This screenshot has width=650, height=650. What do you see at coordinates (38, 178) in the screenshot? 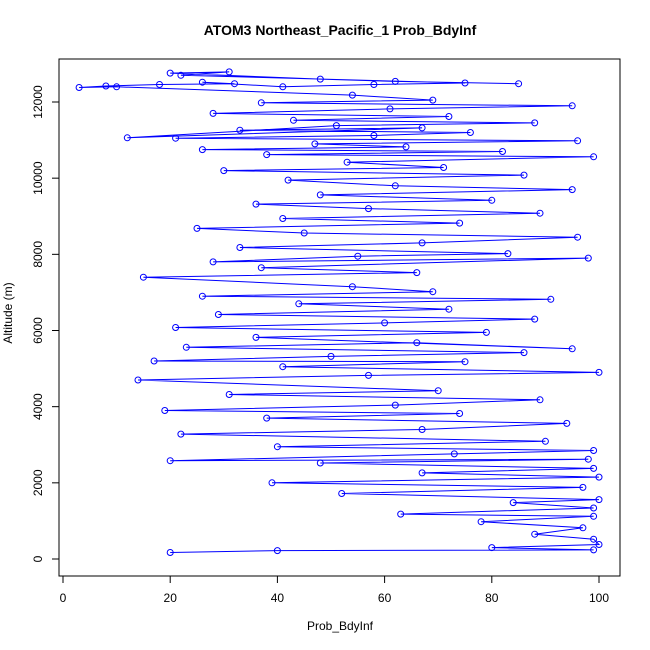
I see `y-tick-label: 10000` at bounding box center [38, 178].